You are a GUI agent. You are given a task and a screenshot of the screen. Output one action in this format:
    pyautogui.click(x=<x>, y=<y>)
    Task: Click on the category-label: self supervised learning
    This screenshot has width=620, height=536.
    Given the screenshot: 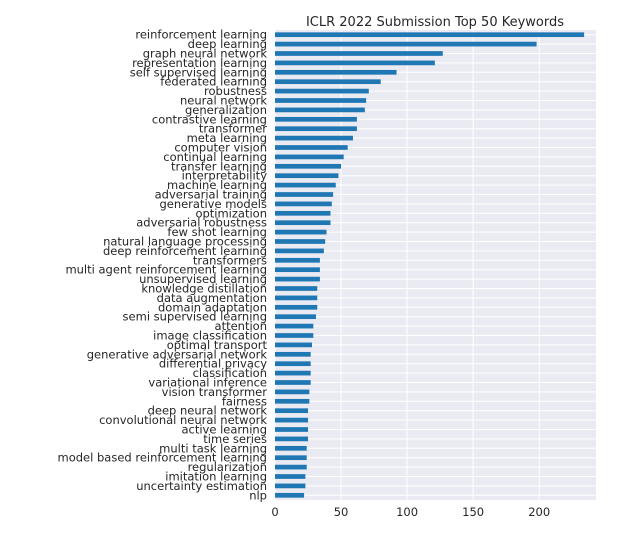 What is the action you would take?
    pyautogui.click(x=198, y=72)
    